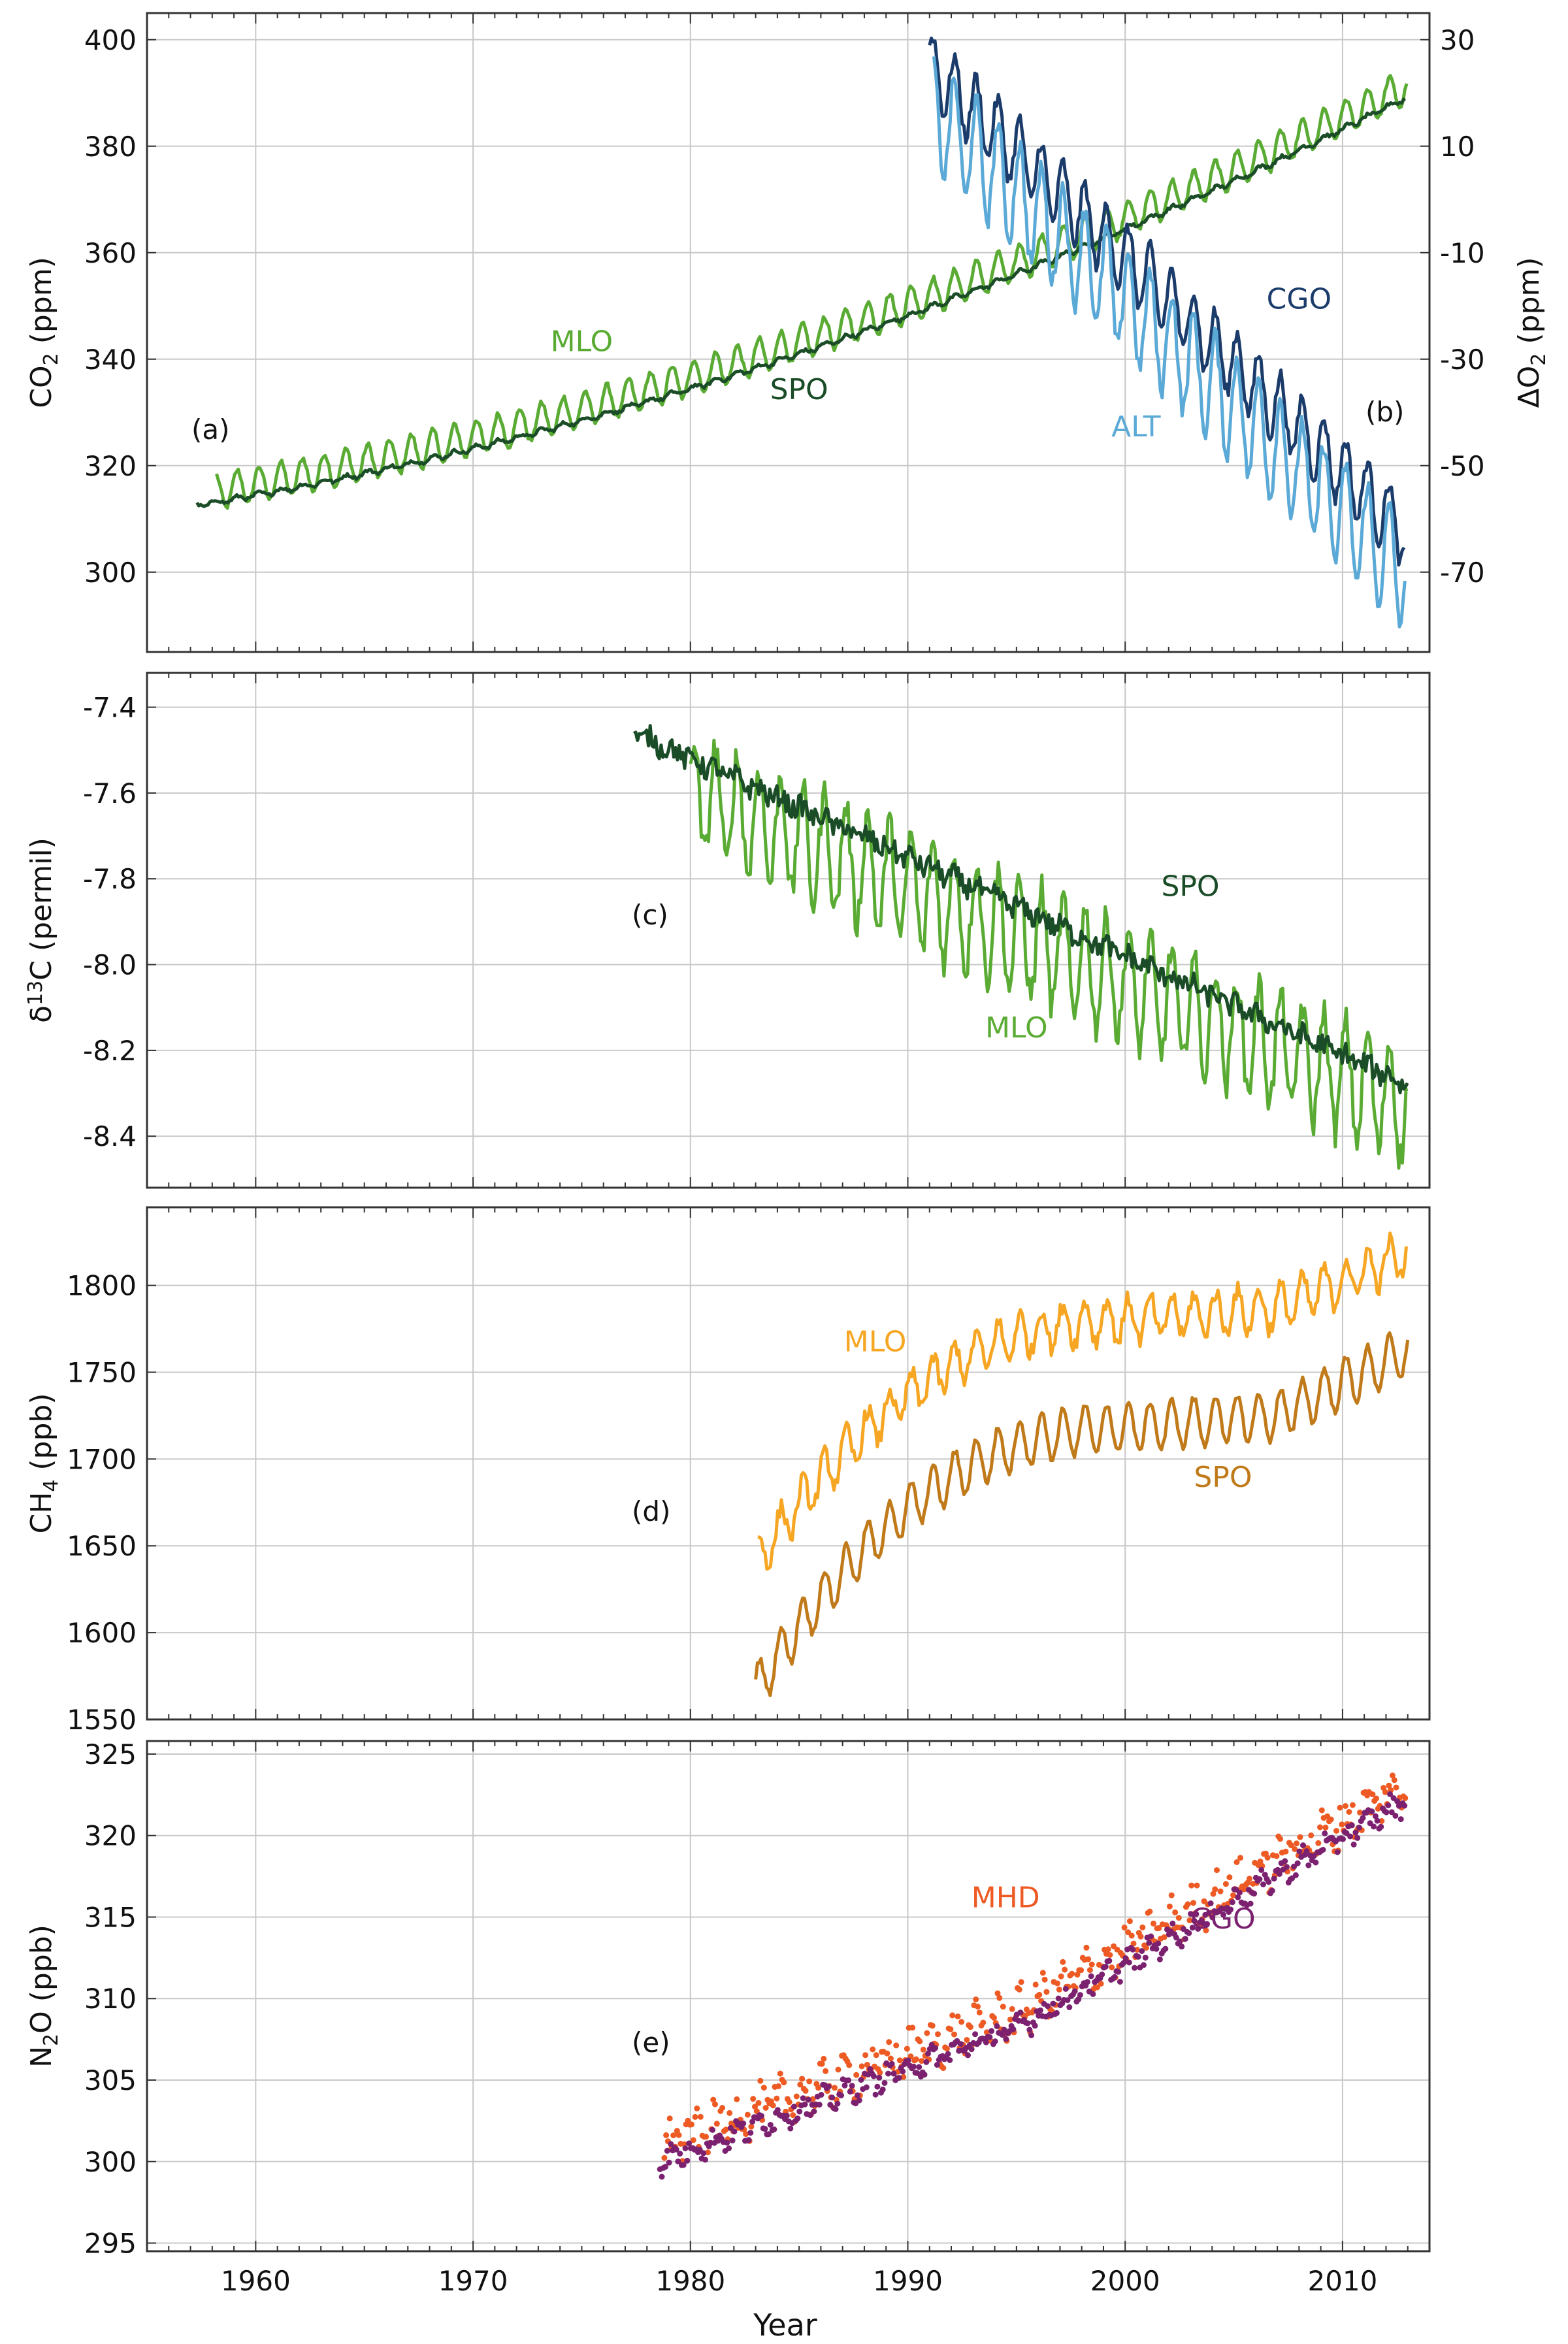 This screenshot has height=2344, width=1568. Describe the element at coordinates (110, 253) in the screenshot. I see `y-tick-label: 360` at that location.